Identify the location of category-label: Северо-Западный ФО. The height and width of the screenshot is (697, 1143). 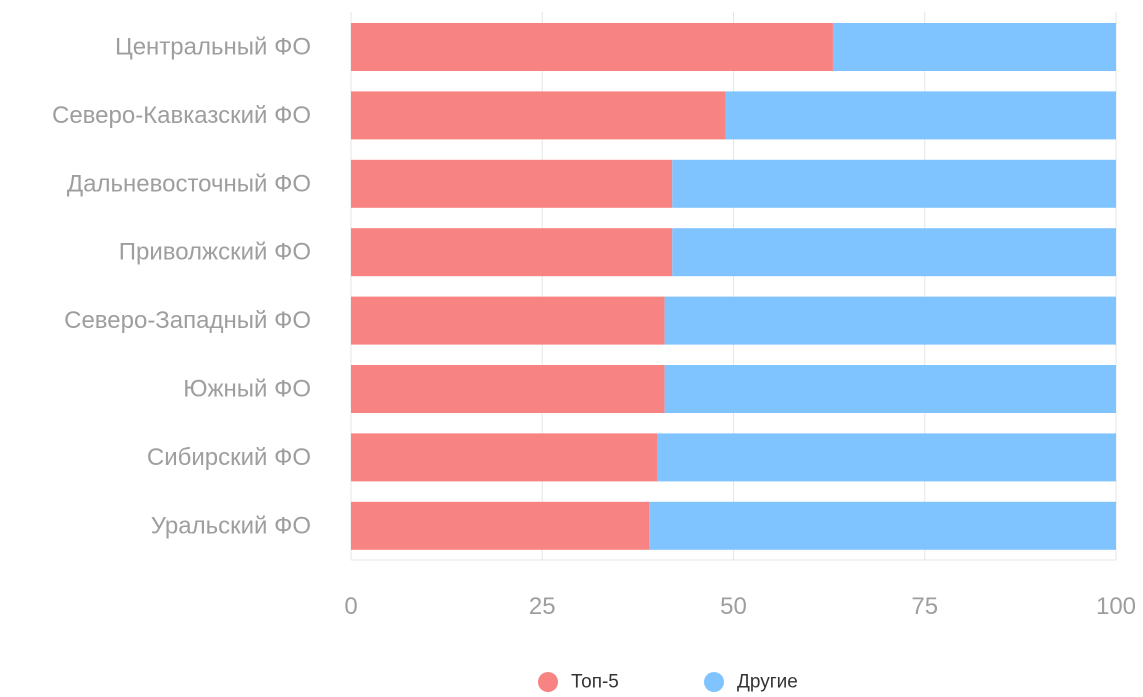
(187, 320).